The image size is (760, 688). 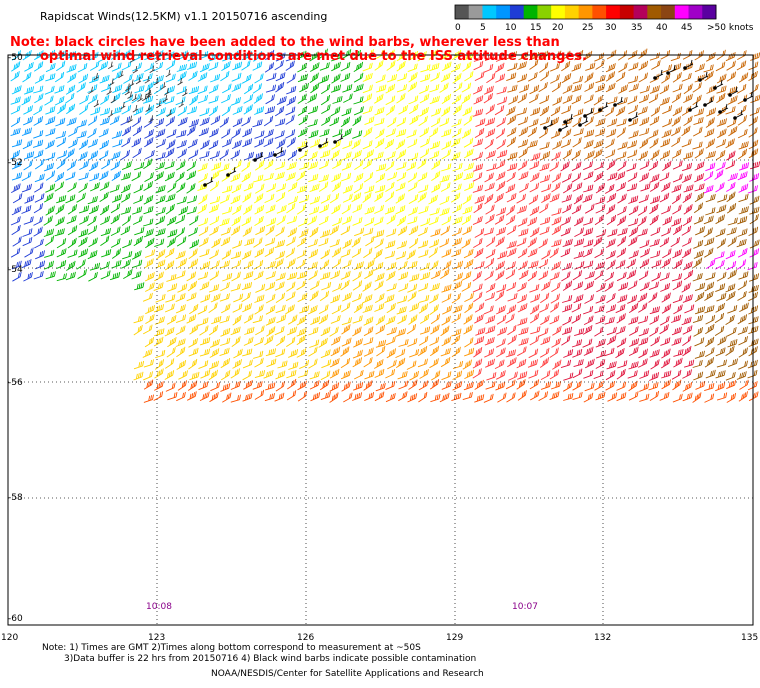 I want to click on contamination-dot, so click(x=255, y=160).